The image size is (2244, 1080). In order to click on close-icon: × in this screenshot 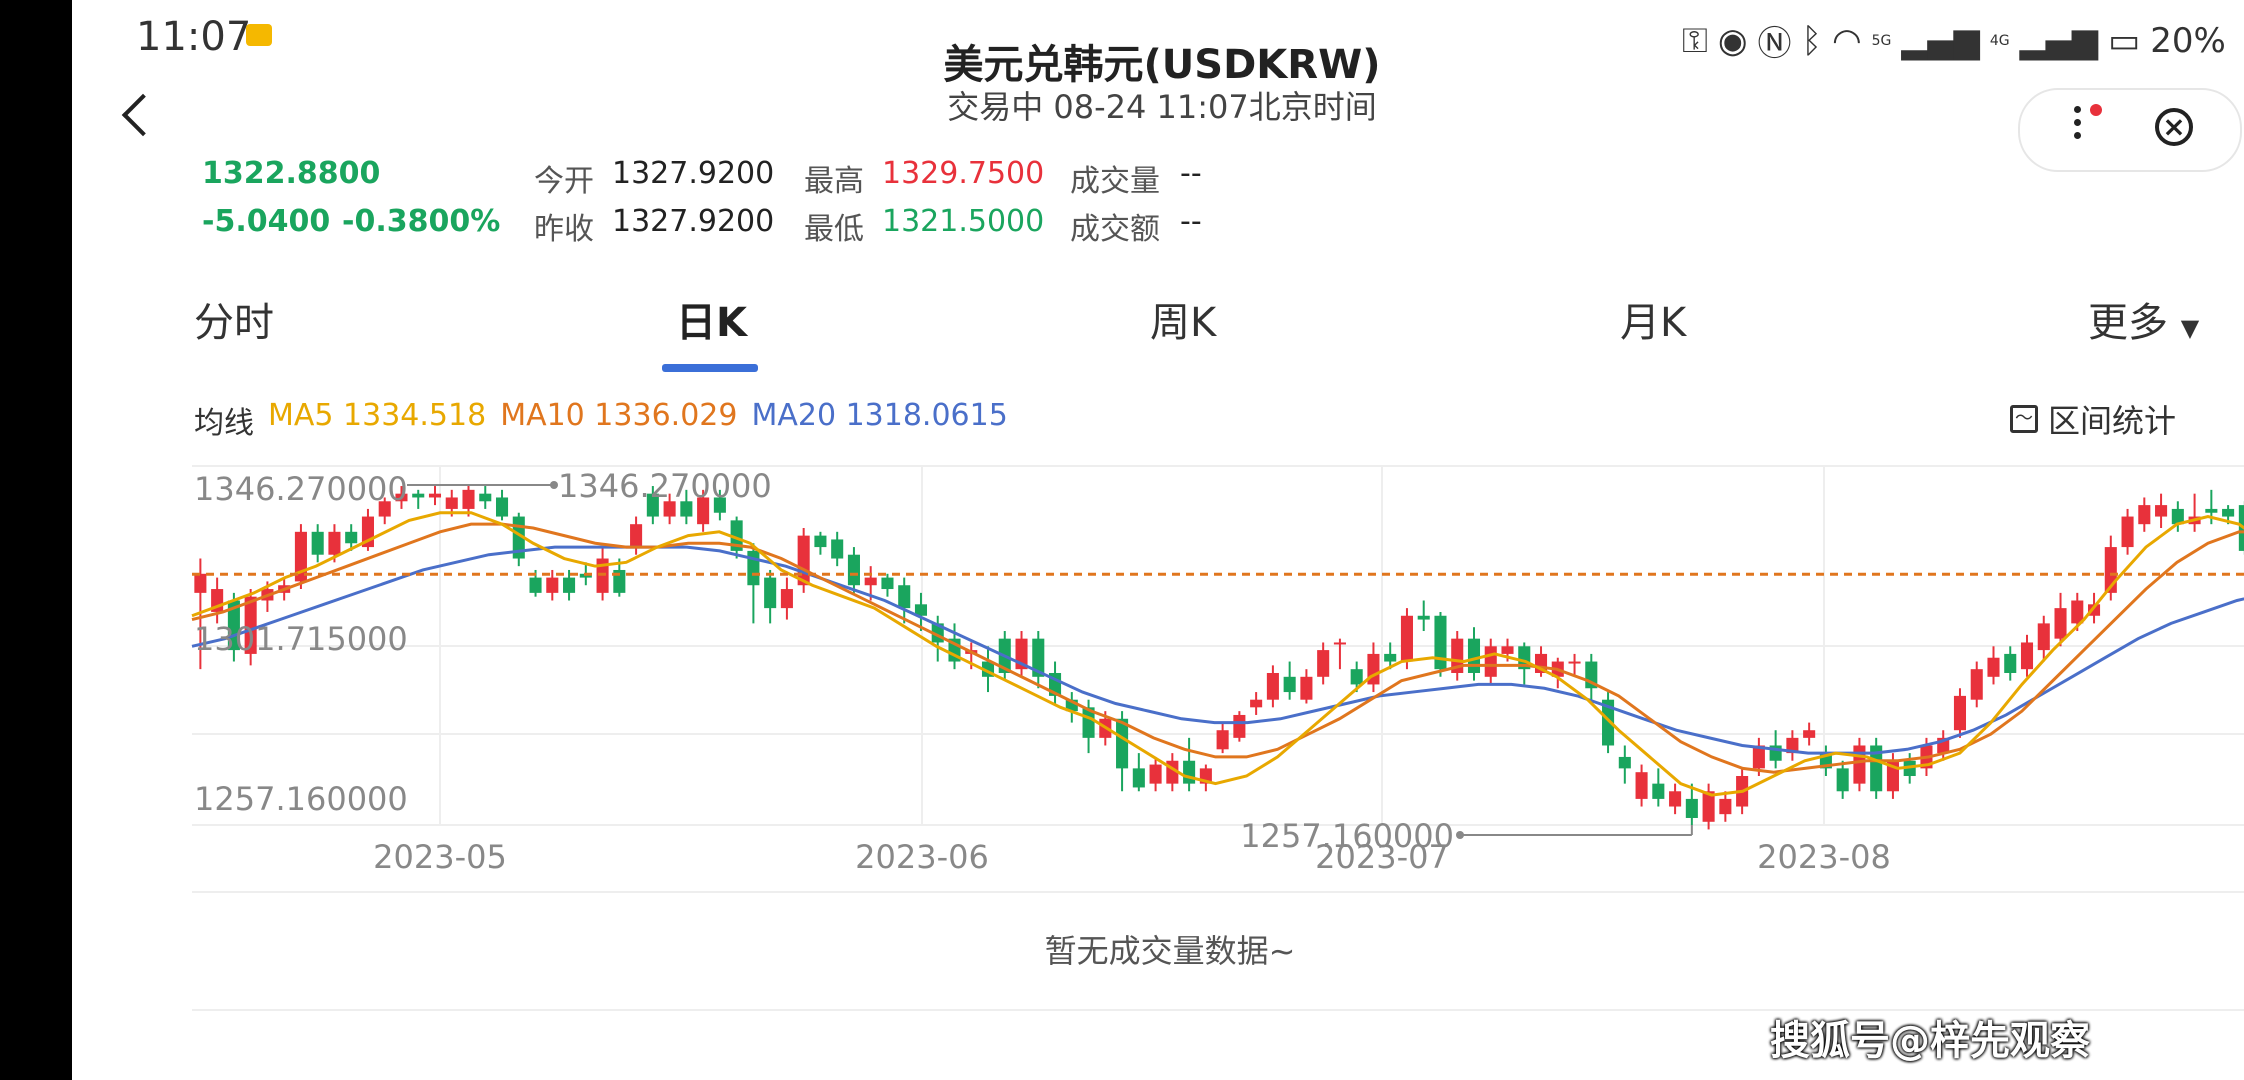, I will do `click(2174, 127)`.